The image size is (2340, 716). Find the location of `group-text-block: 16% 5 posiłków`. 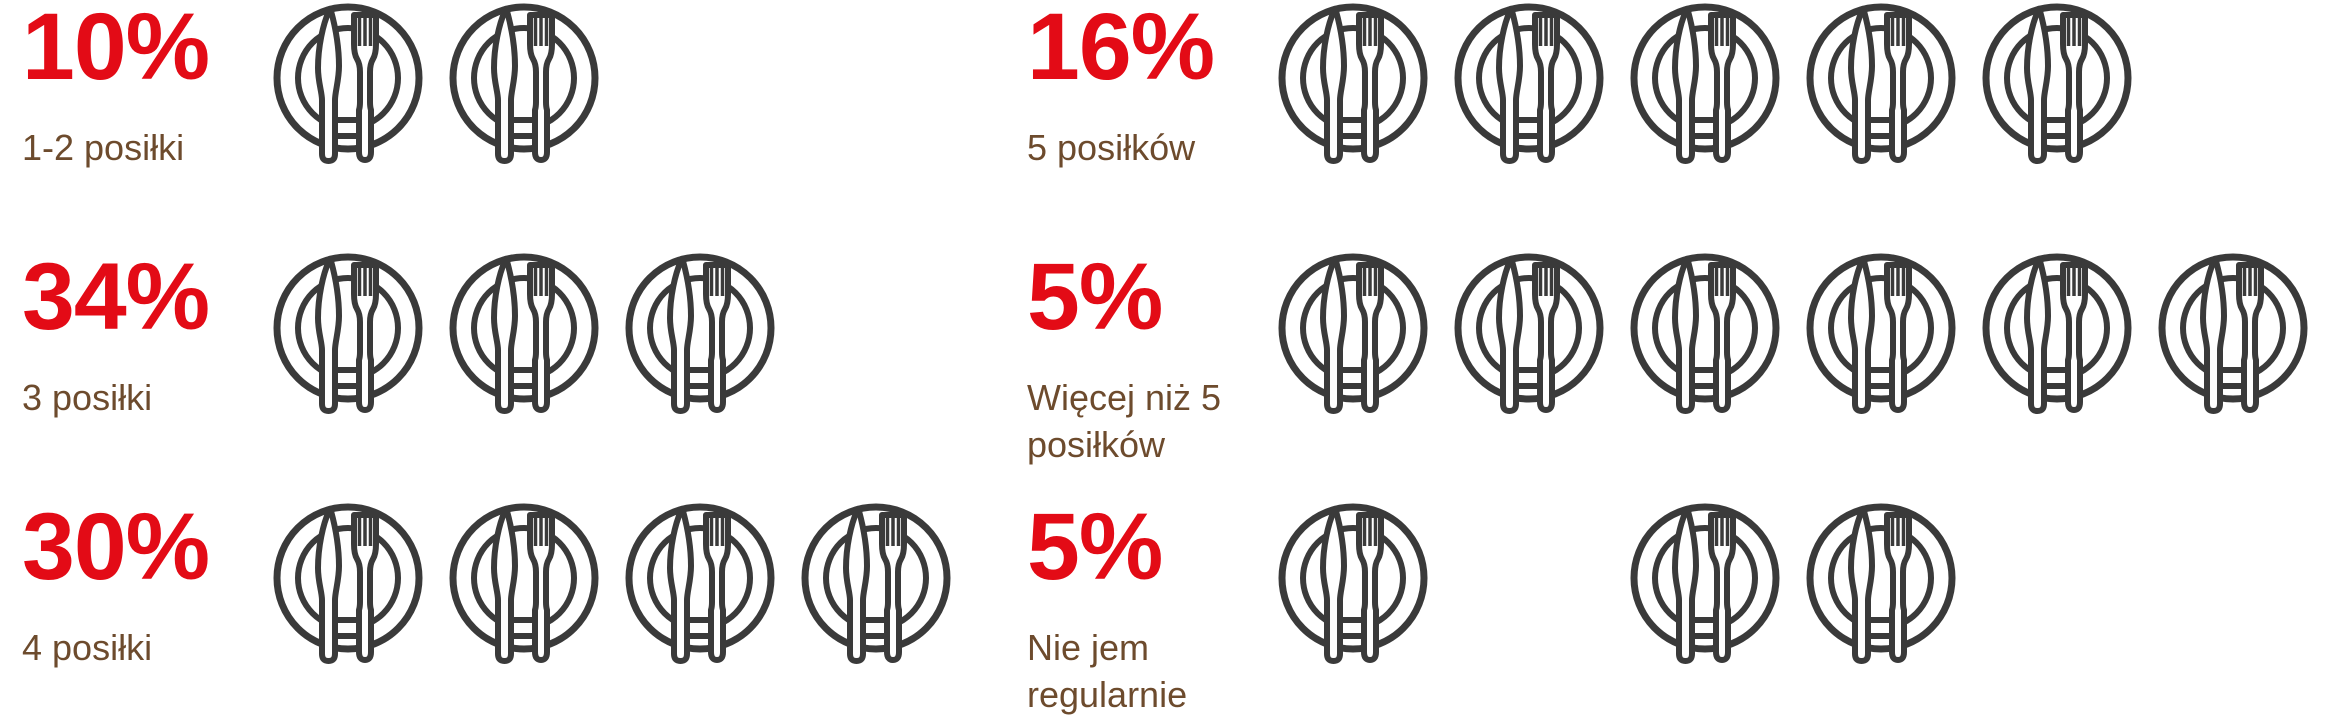

group-text-block: 16% 5 posiłków is located at coordinates (1152, 86).